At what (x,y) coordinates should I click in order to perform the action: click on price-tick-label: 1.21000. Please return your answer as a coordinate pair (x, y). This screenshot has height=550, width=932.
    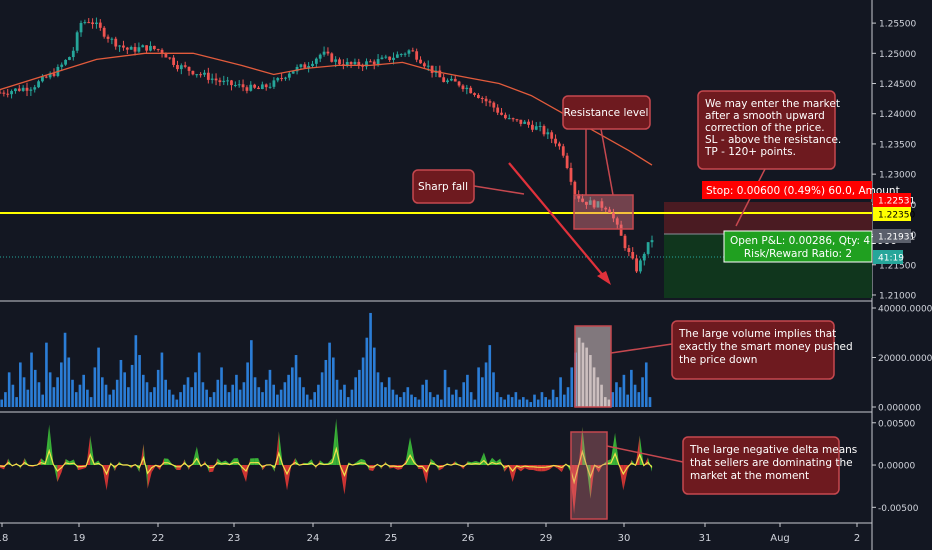
    Looking at the image, I should click on (897, 296).